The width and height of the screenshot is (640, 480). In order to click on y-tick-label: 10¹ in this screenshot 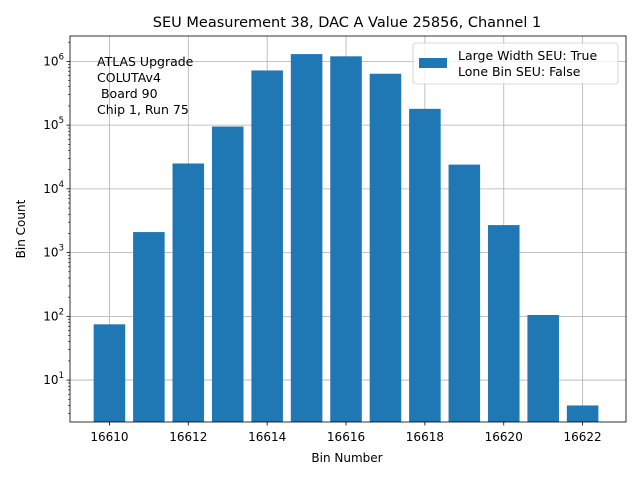, I will do `click(53, 379)`.